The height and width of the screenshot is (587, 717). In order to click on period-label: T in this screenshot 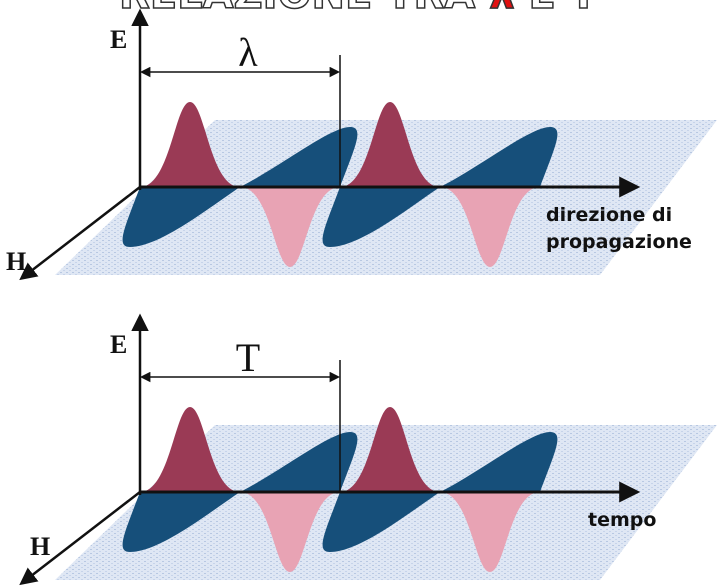, I will do `click(248, 357)`.